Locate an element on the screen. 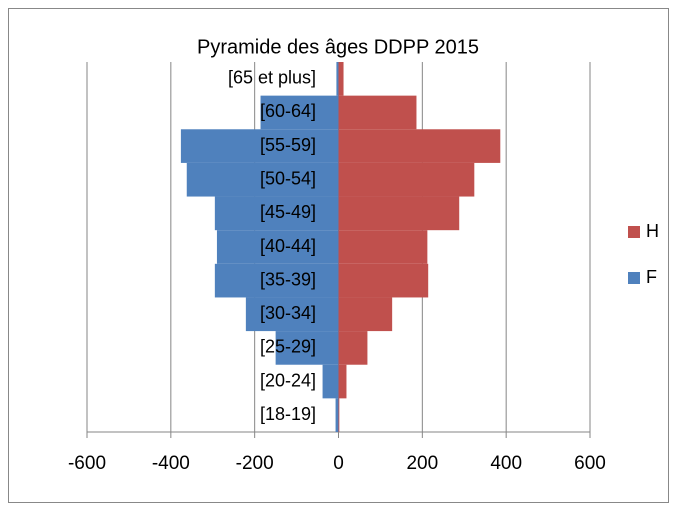  x-tick-label: 0 is located at coordinates (338, 463).